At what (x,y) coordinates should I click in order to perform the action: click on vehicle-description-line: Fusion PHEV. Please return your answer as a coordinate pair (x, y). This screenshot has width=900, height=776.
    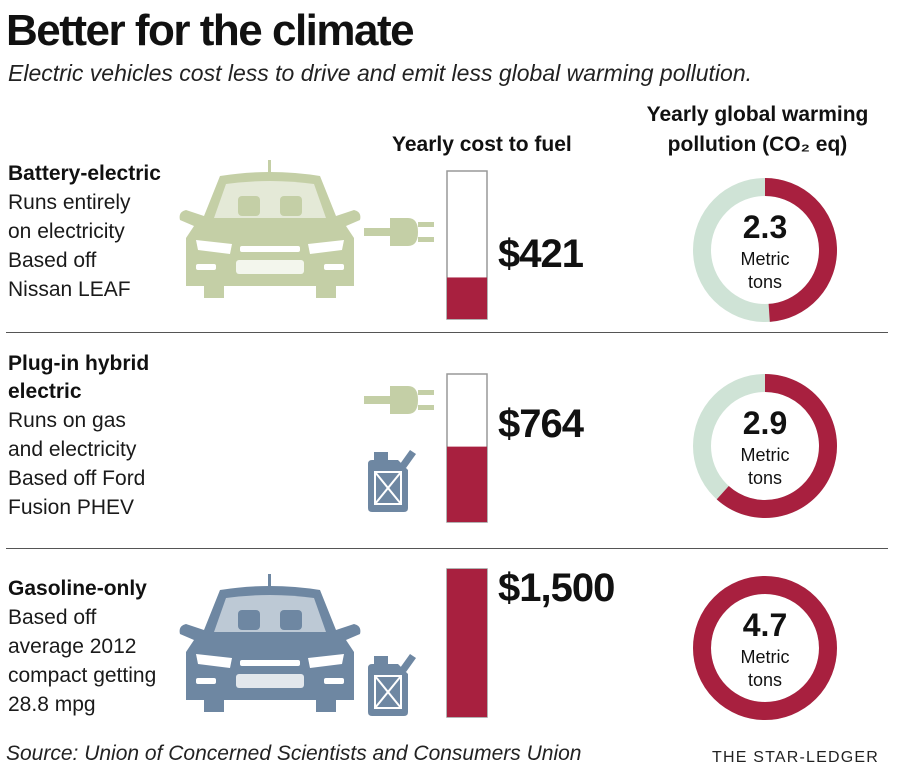
    Looking at the image, I should click on (71, 507).